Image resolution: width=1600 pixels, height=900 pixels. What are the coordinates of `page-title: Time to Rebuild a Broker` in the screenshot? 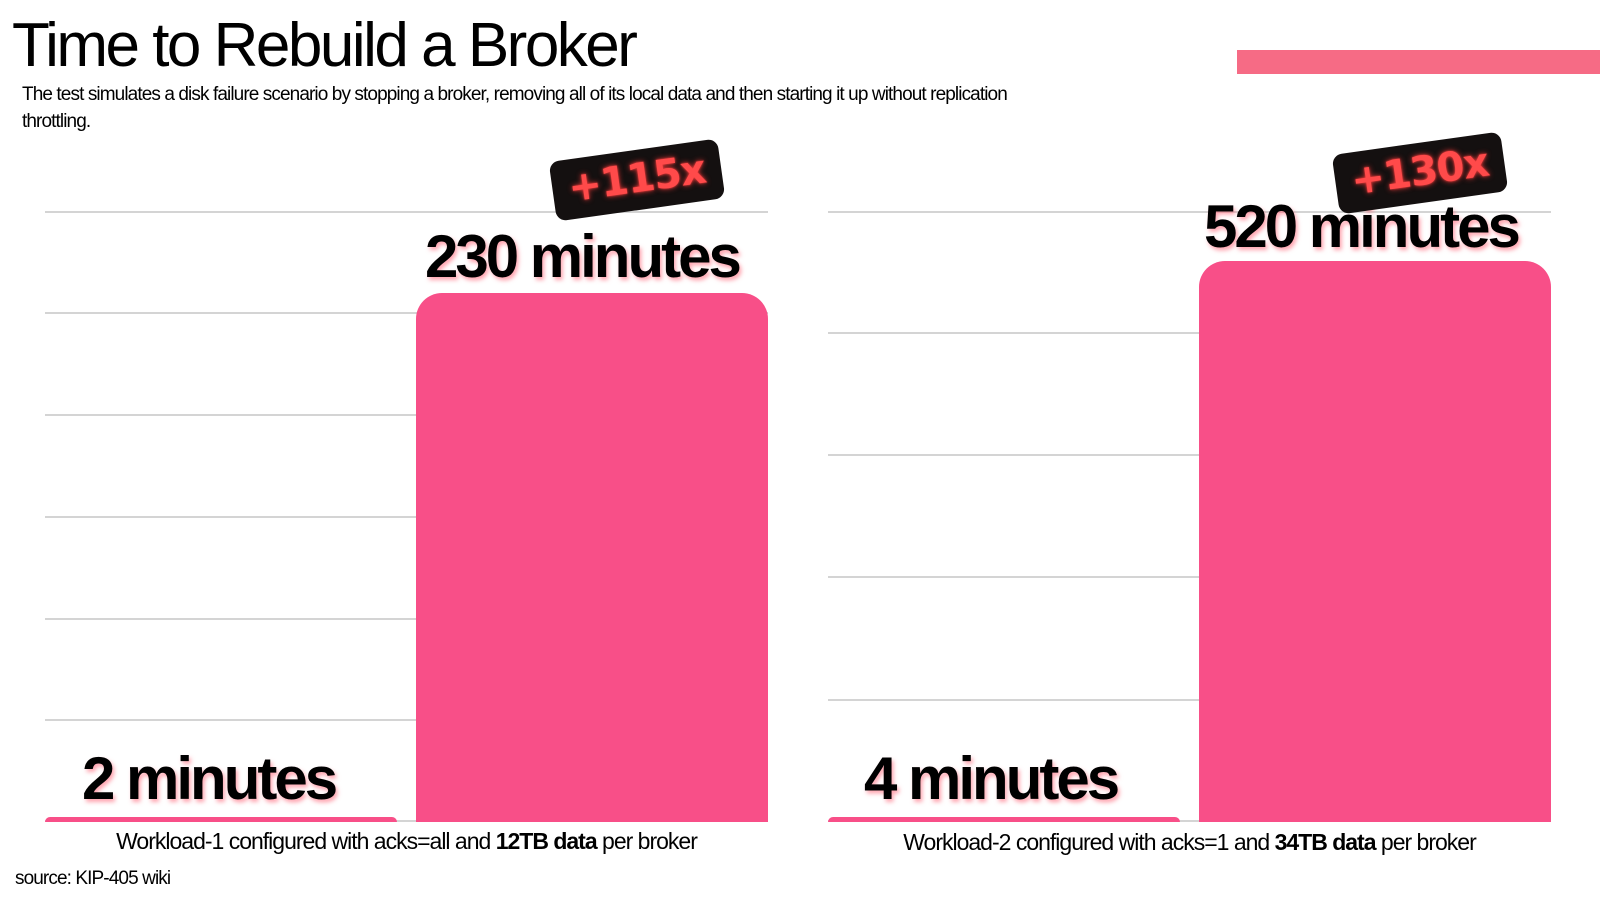 It's located at (325, 45).